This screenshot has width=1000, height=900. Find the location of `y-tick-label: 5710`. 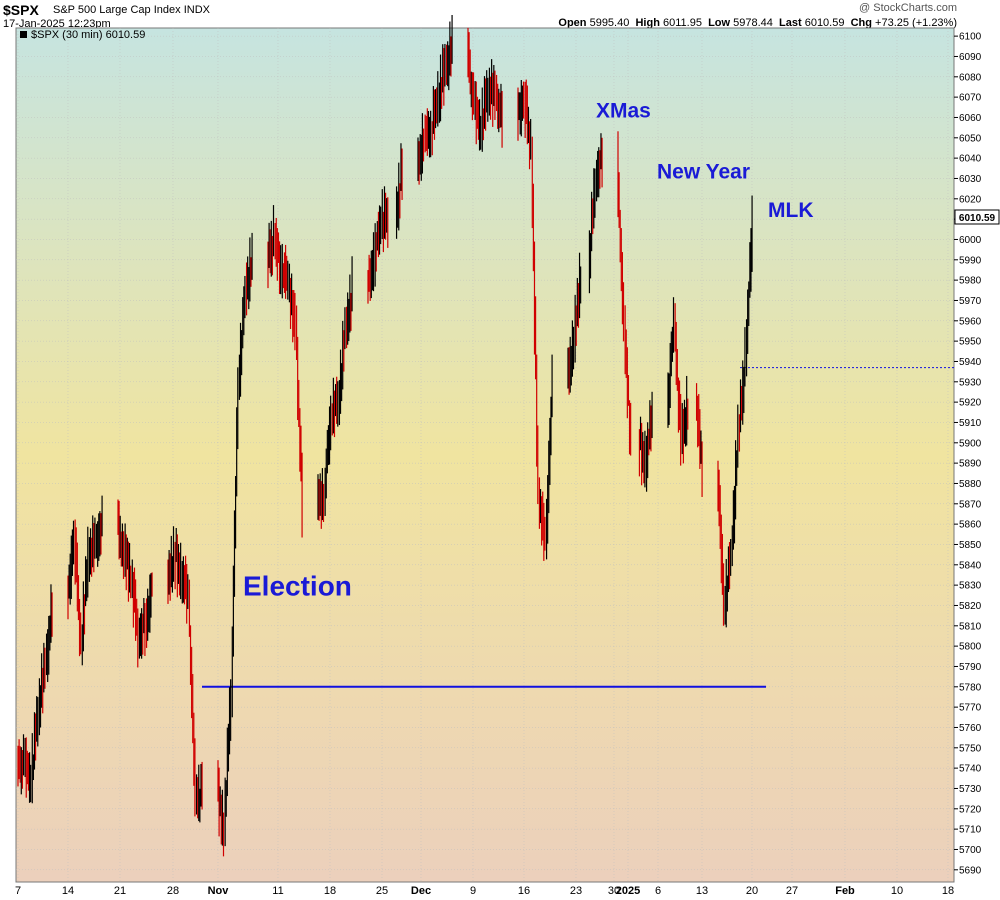

y-tick-label: 5710 is located at coordinates (970, 830).